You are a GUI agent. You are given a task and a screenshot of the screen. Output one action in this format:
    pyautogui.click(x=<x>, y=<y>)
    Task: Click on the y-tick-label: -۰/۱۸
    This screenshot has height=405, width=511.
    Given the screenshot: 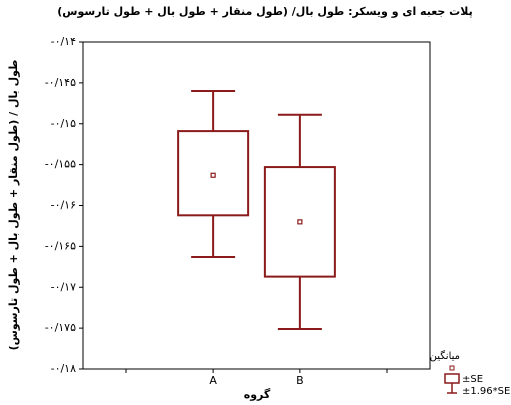 What is the action you would take?
    pyautogui.click(x=63, y=368)
    